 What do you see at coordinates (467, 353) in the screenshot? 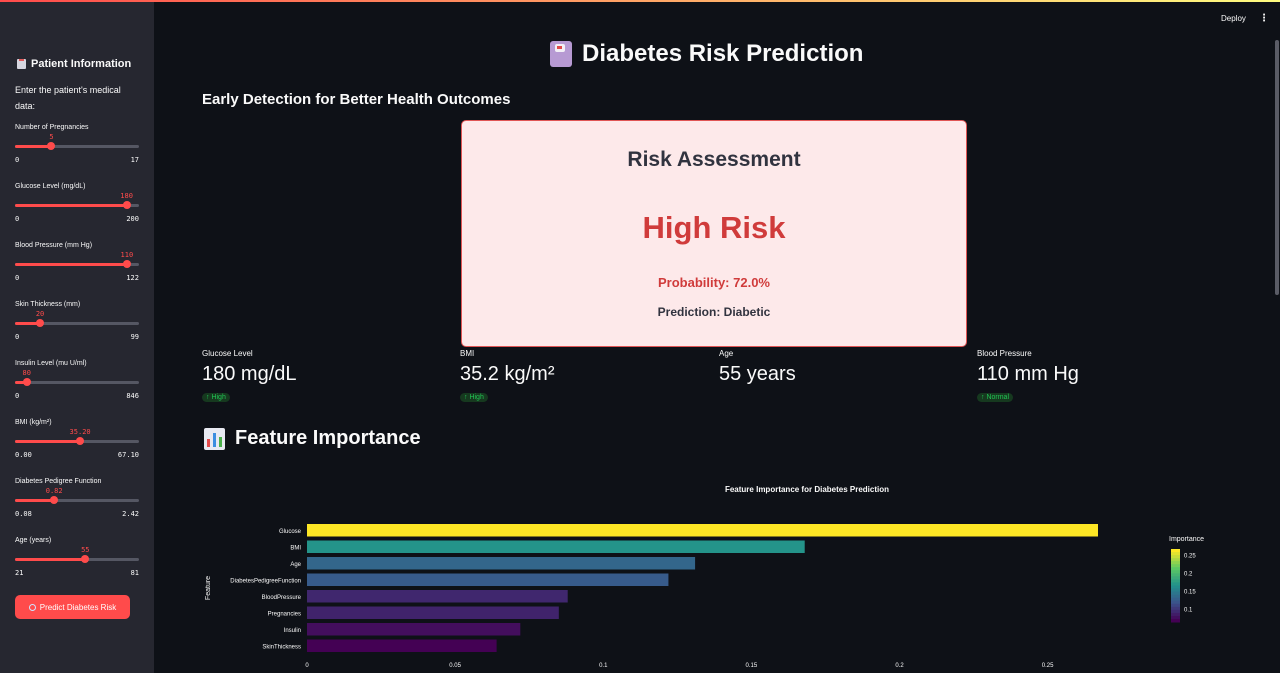
I see `metric-label: BMI` at bounding box center [467, 353].